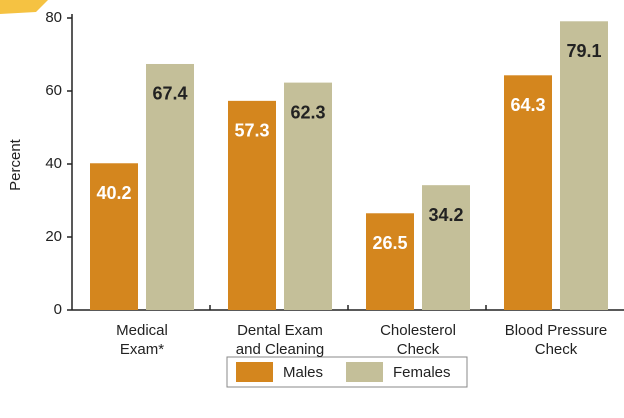 This screenshot has width=624, height=418. Describe the element at coordinates (251, 131) in the screenshot. I see `value-label: 57.3` at that location.